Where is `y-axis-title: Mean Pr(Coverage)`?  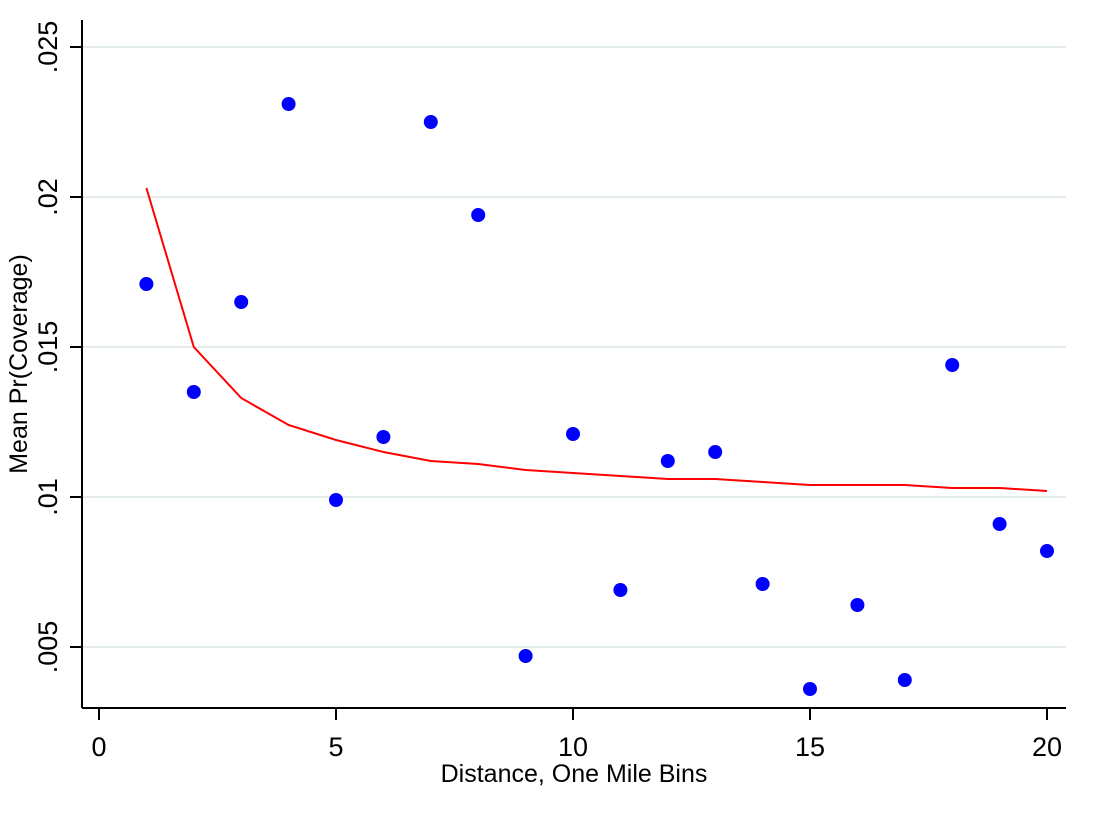 y-axis-title: Mean Pr(Coverage) is located at coordinates (19, 364).